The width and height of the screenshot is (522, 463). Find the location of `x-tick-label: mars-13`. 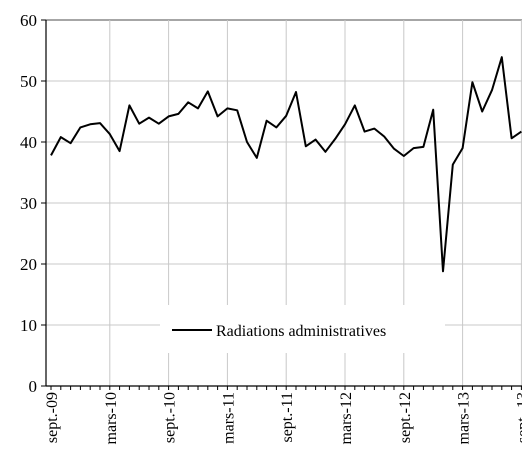

x-tick-label: mars-13 is located at coordinates (464, 418).